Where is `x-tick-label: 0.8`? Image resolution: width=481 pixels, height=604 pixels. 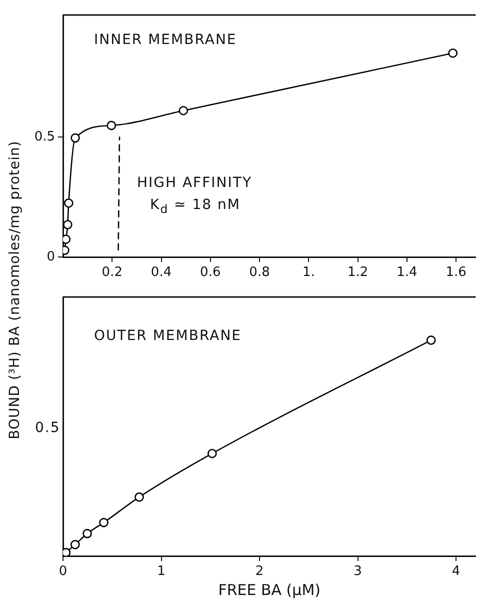
x-tick-label: 0.8 is located at coordinates (259, 272).